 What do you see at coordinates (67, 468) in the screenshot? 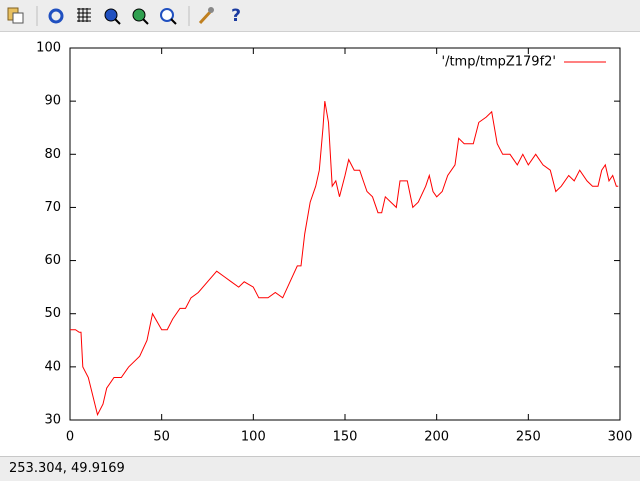
I see `cursor-coordinates: 253.304, 49.9169` at bounding box center [67, 468].